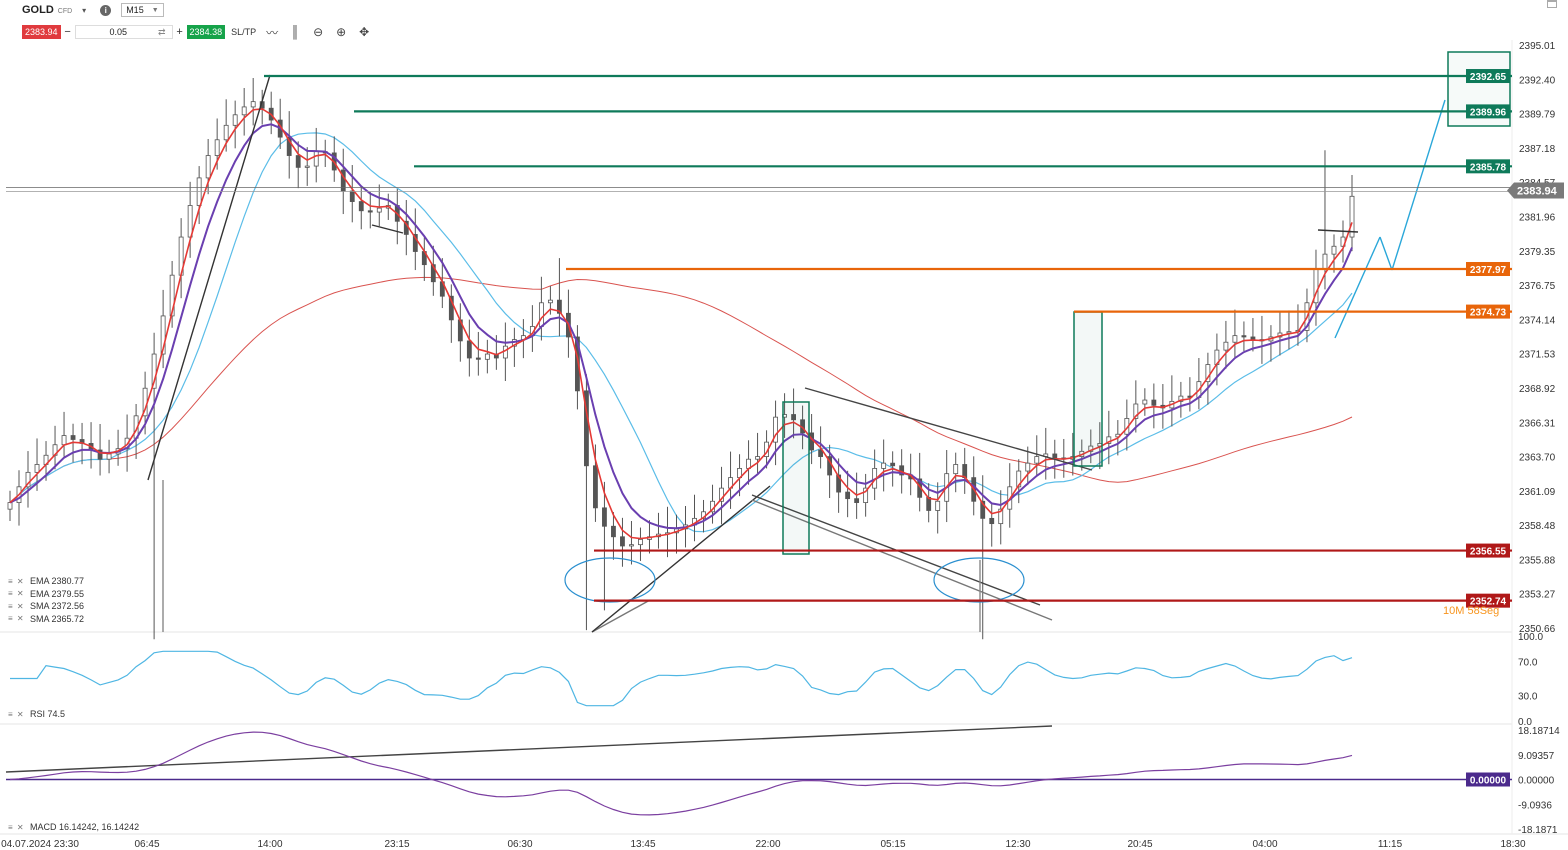 This screenshot has width=1568, height=850. I want to click on decrease-quantity-button: −, so click(67, 32).